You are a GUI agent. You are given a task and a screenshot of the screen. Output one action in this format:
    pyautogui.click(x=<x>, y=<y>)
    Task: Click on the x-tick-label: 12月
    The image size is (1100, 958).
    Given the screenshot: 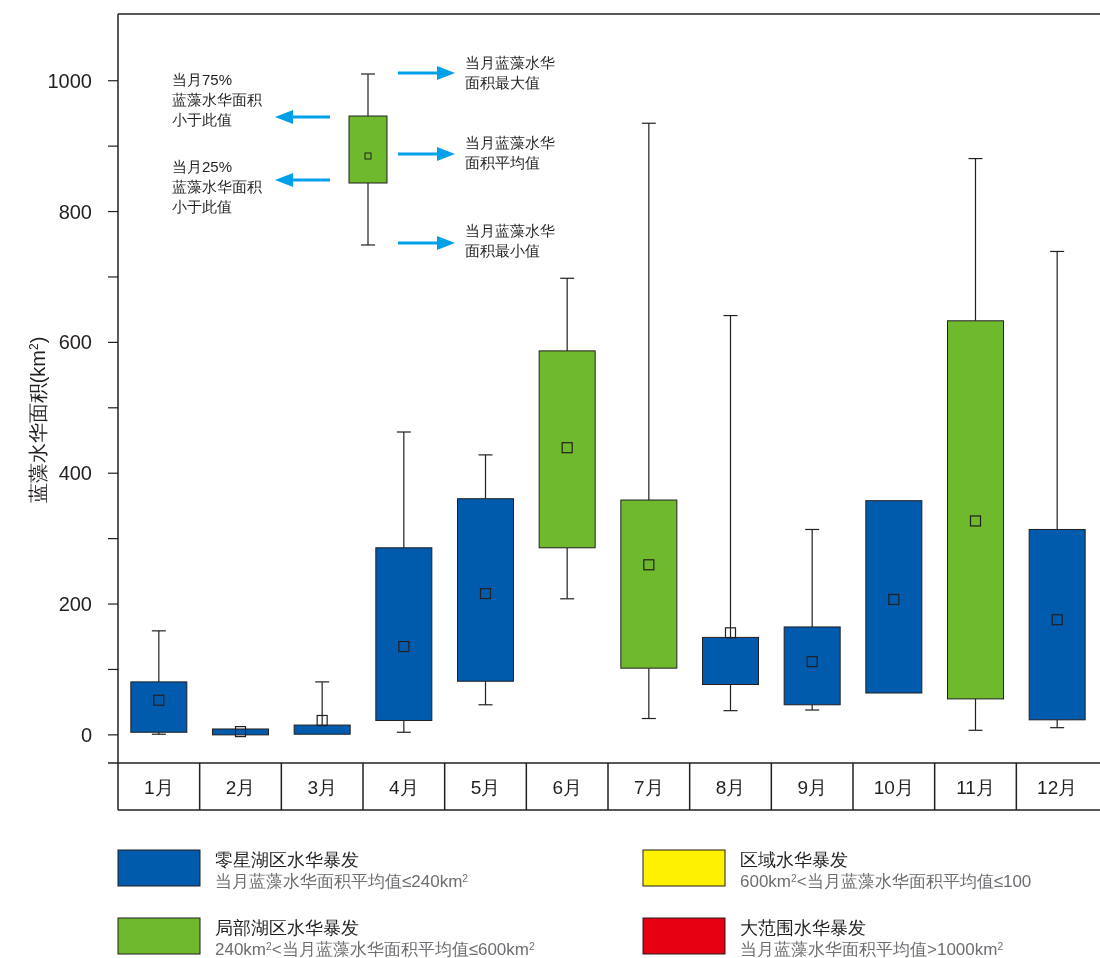 What is the action you would take?
    pyautogui.click(x=1057, y=787)
    